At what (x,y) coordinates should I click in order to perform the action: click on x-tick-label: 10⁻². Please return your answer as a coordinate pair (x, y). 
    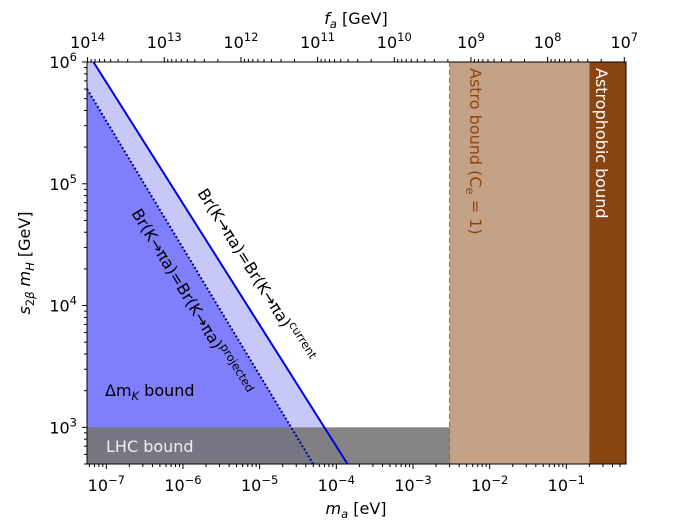
    Looking at the image, I should click on (489, 484).